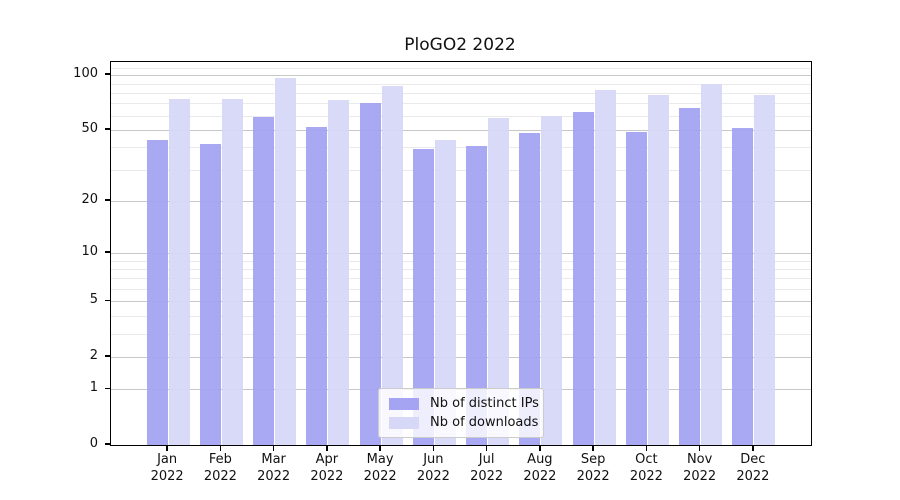  What do you see at coordinates (460, 45) in the screenshot?
I see `chart-title: PloGO2 2022` at bounding box center [460, 45].